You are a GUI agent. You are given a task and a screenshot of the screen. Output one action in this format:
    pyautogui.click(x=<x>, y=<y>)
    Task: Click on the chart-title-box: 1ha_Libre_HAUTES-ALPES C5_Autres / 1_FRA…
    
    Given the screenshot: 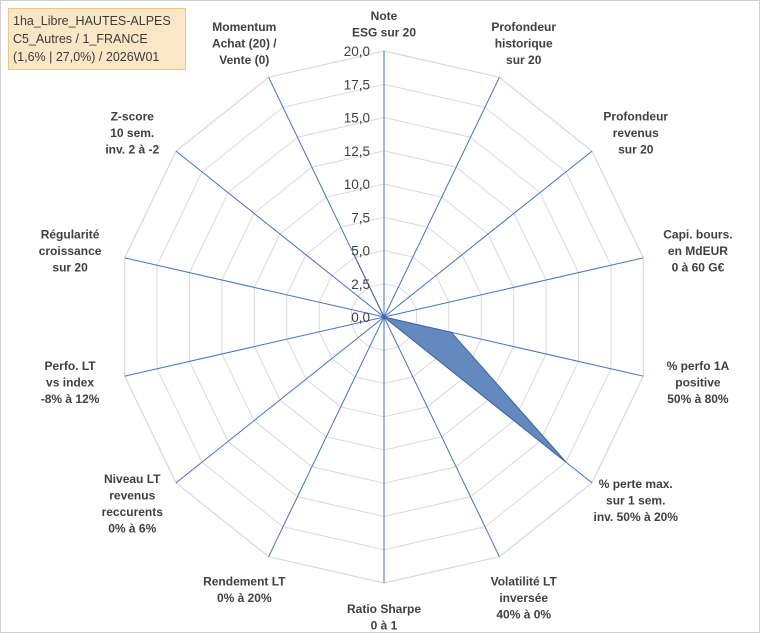 What is the action you would take?
    pyautogui.click(x=97, y=39)
    